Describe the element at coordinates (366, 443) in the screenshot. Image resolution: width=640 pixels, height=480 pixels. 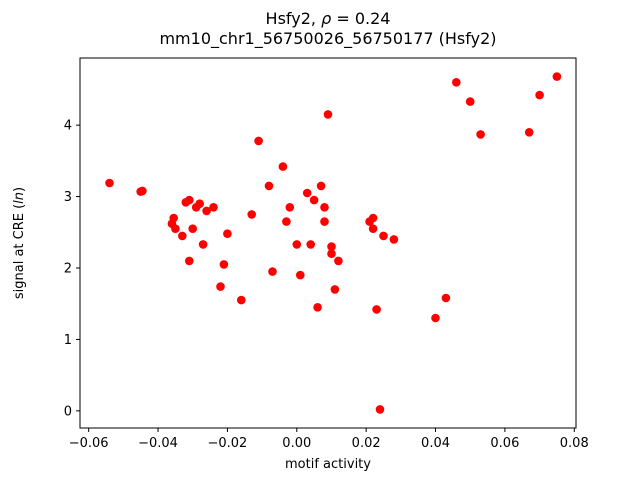
I see `x-tick-label: 0.02` at that location.